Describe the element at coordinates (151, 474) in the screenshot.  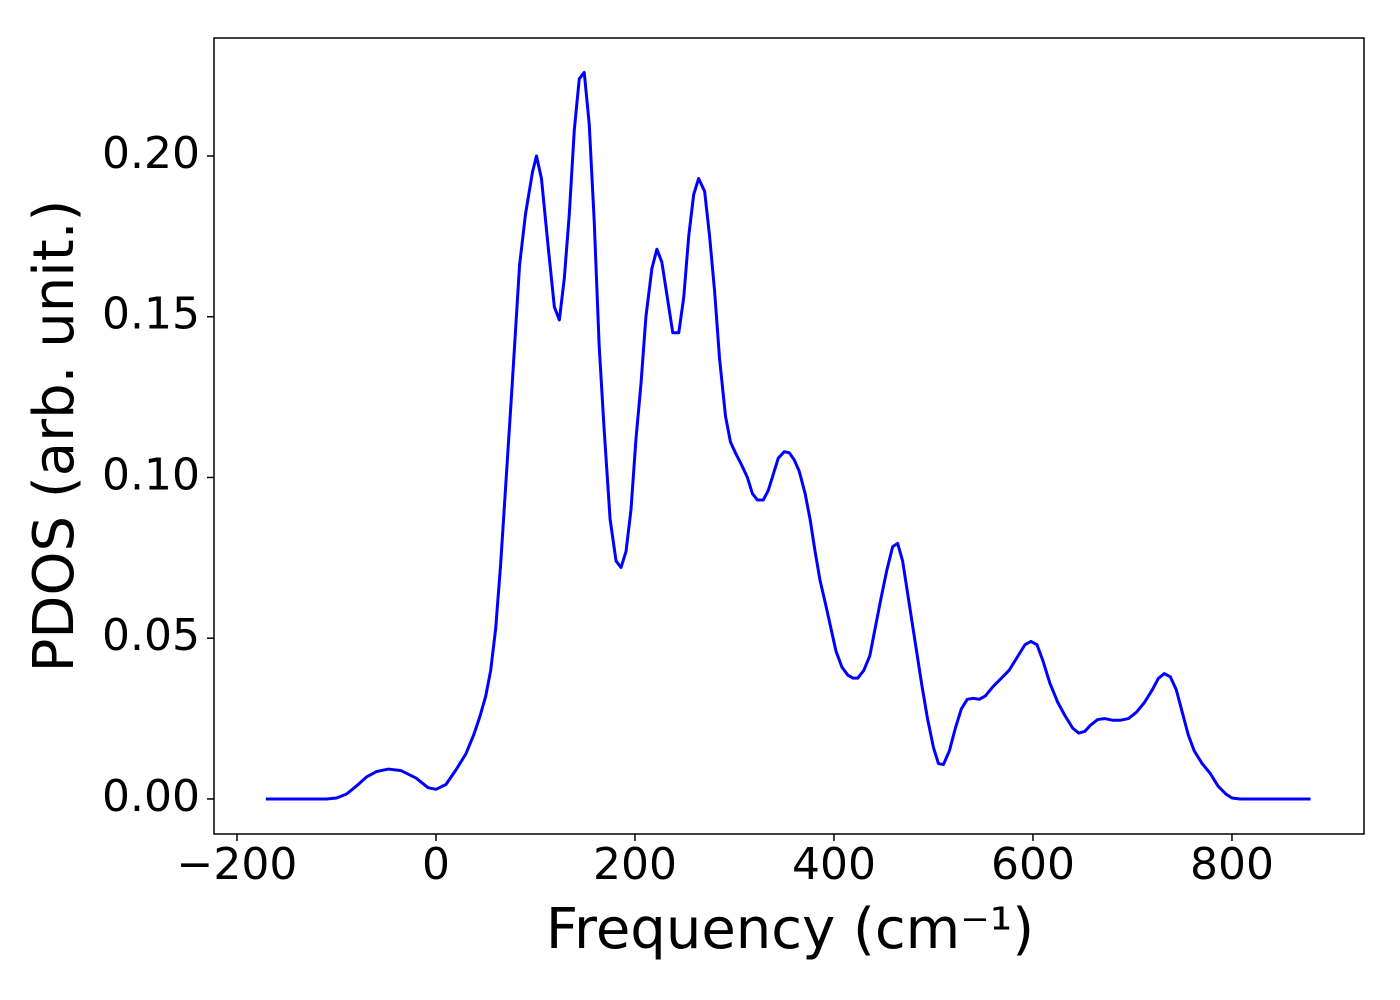
I see `y-tick-label: 0.10` at that location.